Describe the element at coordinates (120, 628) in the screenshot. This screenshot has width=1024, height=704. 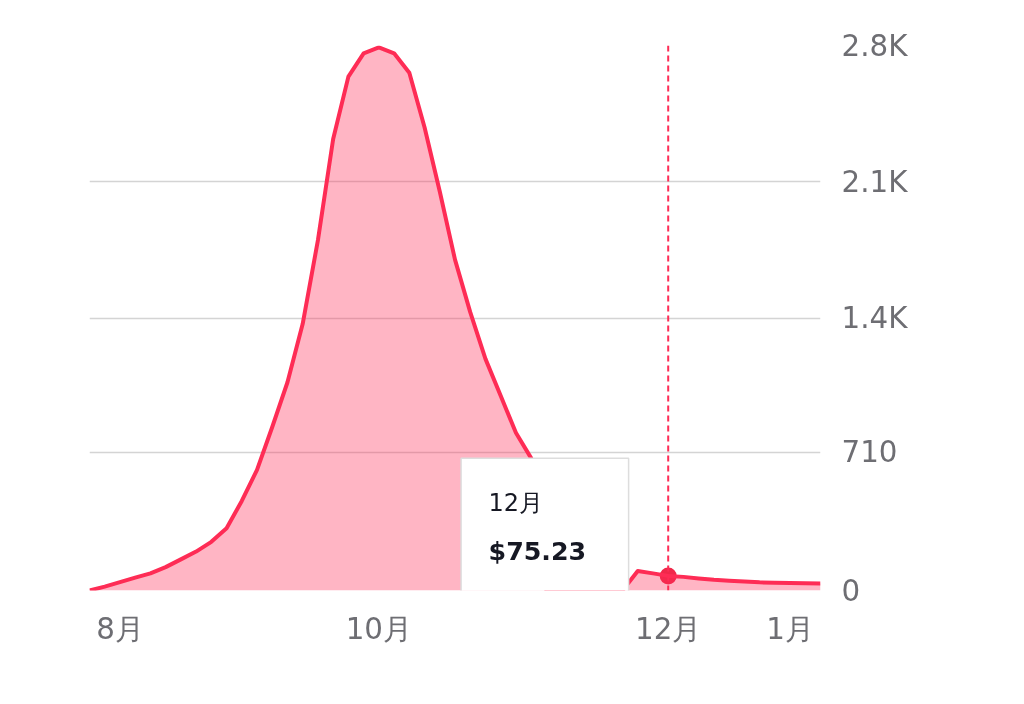
I see `x-tick-label: 8月` at that location.